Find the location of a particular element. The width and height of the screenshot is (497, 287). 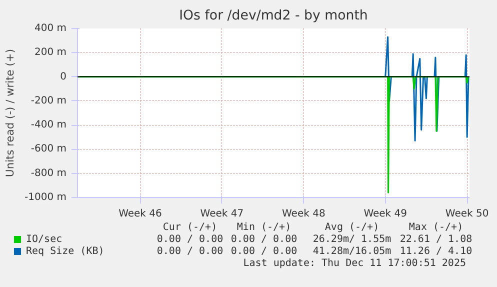

y-tick-label: 0 is located at coordinates (63, 76).